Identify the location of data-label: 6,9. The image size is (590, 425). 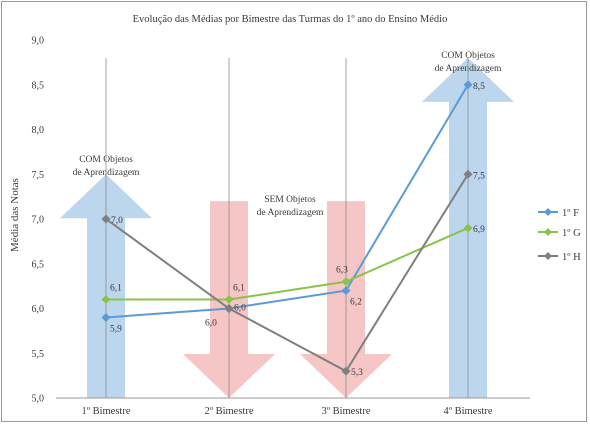
(479, 230).